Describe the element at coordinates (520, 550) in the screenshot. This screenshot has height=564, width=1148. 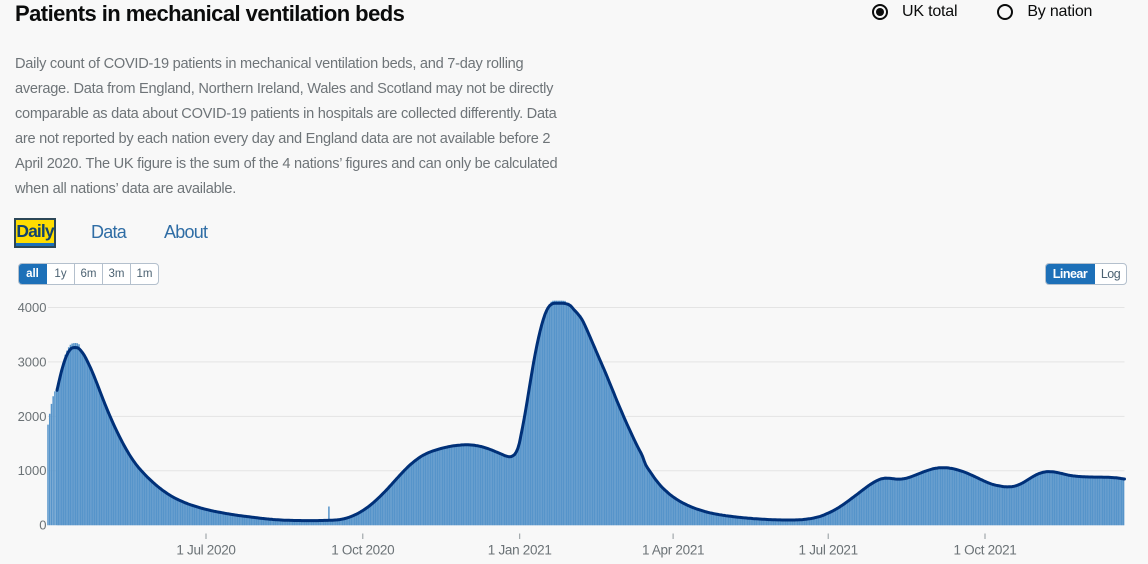
I see `svg-text: 1 Jan 2021` at that location.